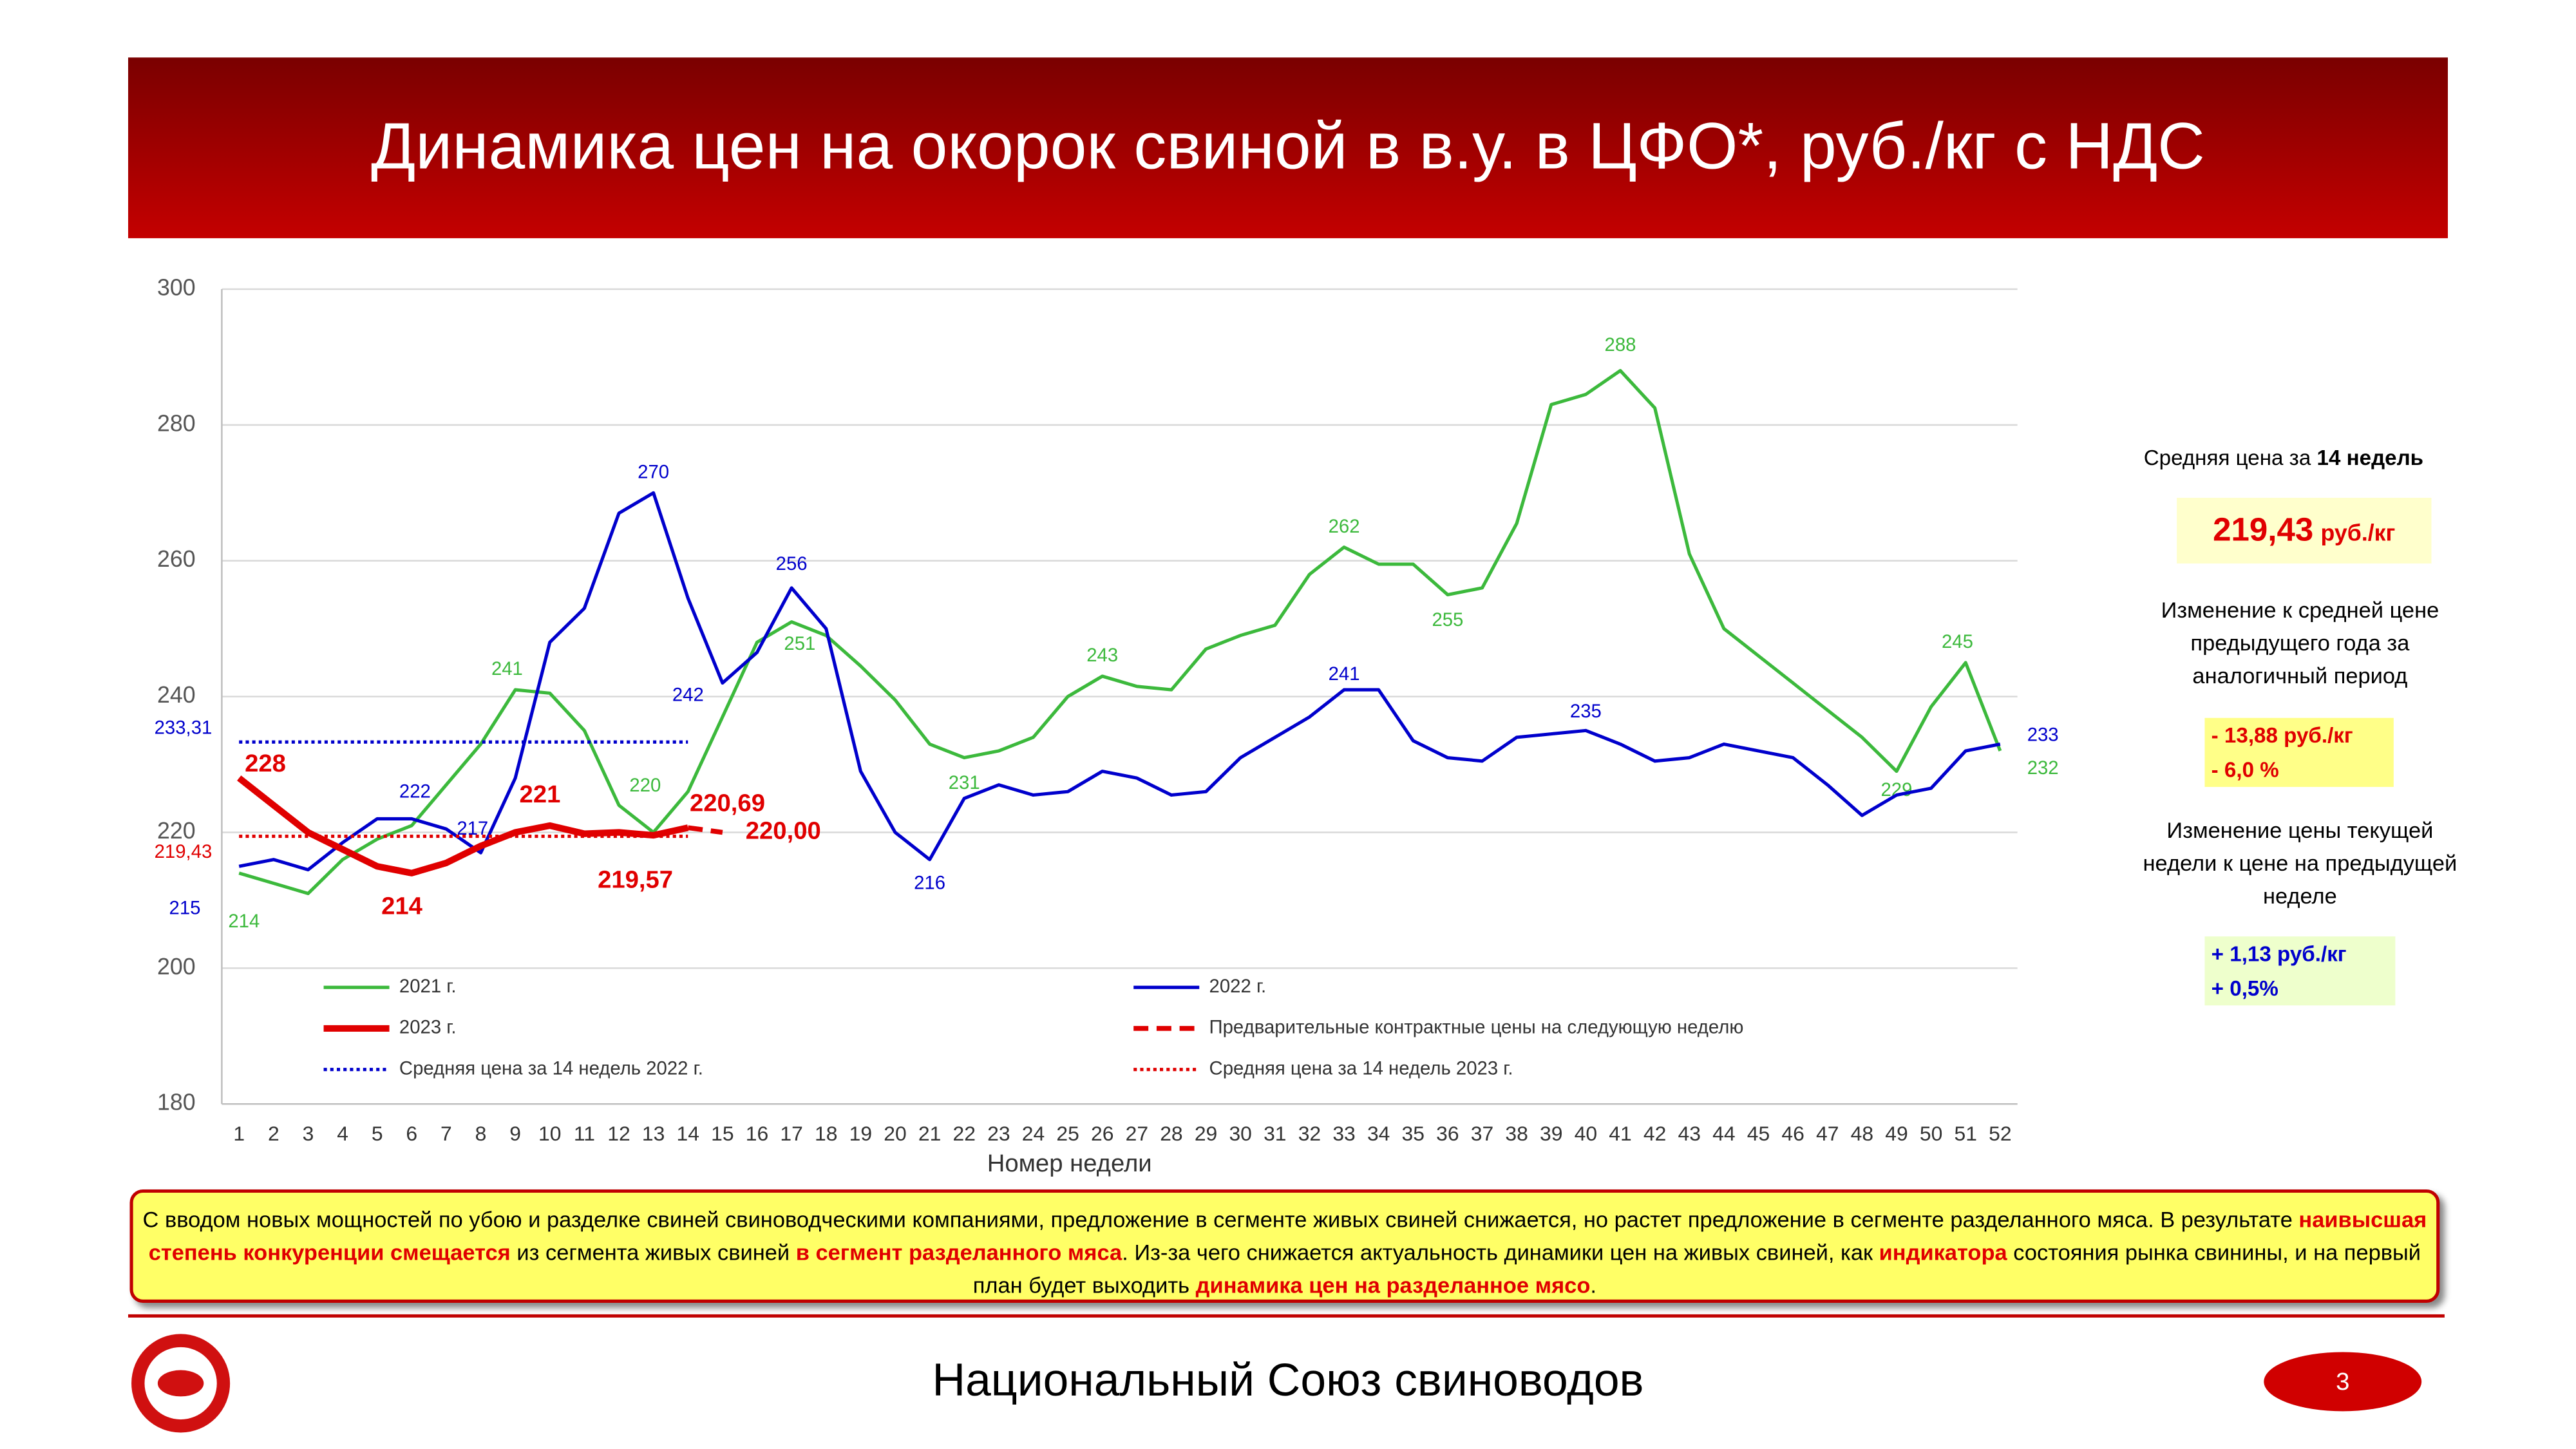  I want to click on data-label: 262, so click(1345, 526).